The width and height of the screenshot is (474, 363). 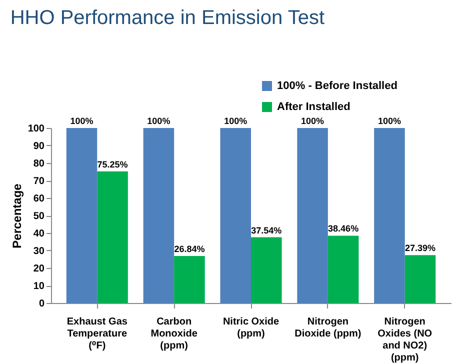 I want to click on x-tick-label: Nitrogen Dioxide (ppm), so click(x=328, y=328).